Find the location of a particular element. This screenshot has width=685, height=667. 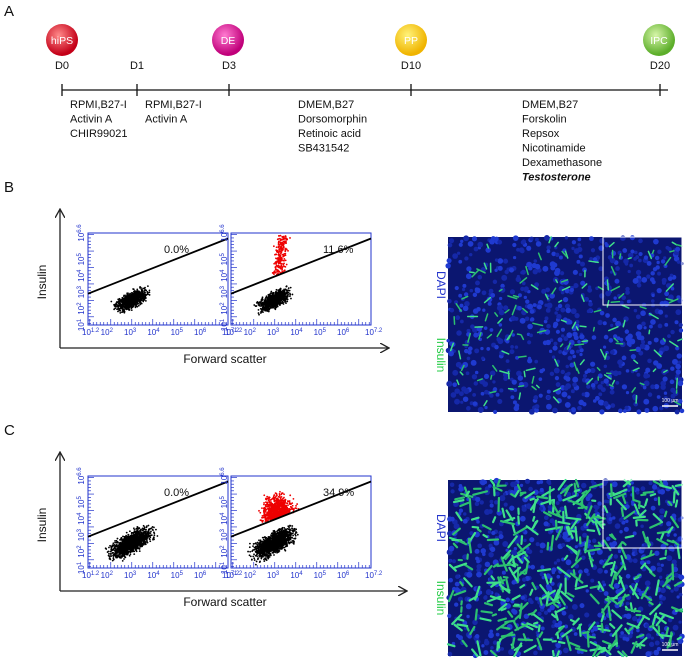

y-axis-label: Insulin is located at coordinates (42, 282).